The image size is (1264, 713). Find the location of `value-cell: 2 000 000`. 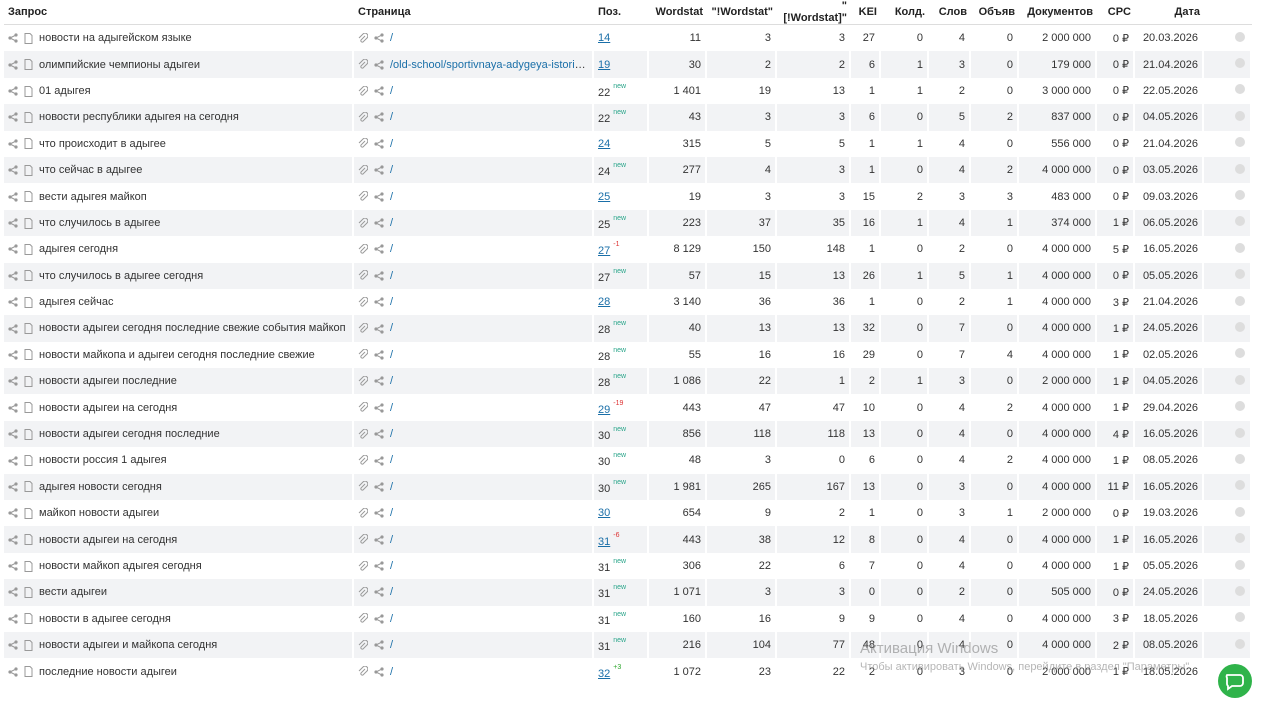

value-cell: 2 000 000 is located at coordinates (1058, 381).